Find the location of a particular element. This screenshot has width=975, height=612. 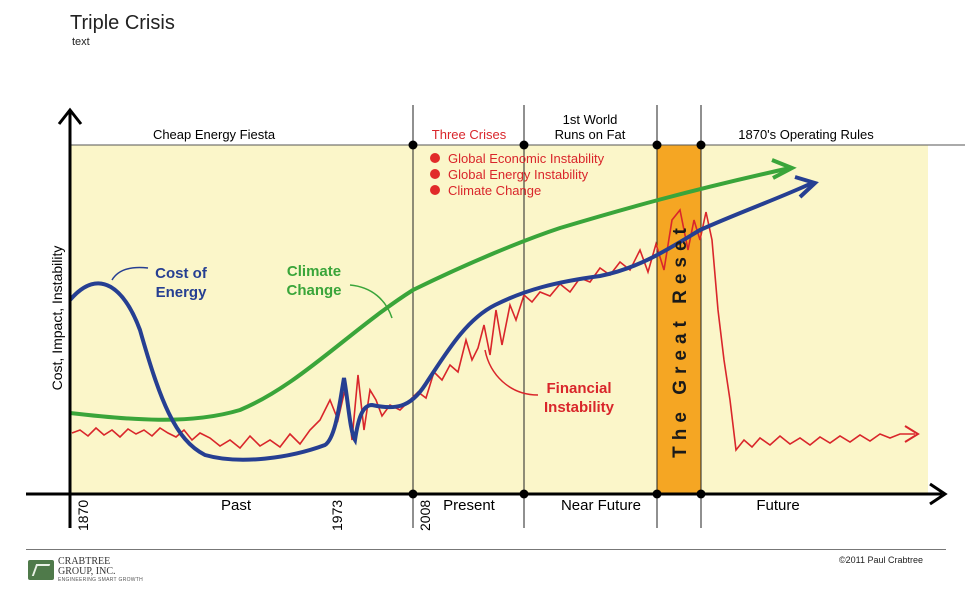

financial-label-leader is located at coordinates (511, 372).